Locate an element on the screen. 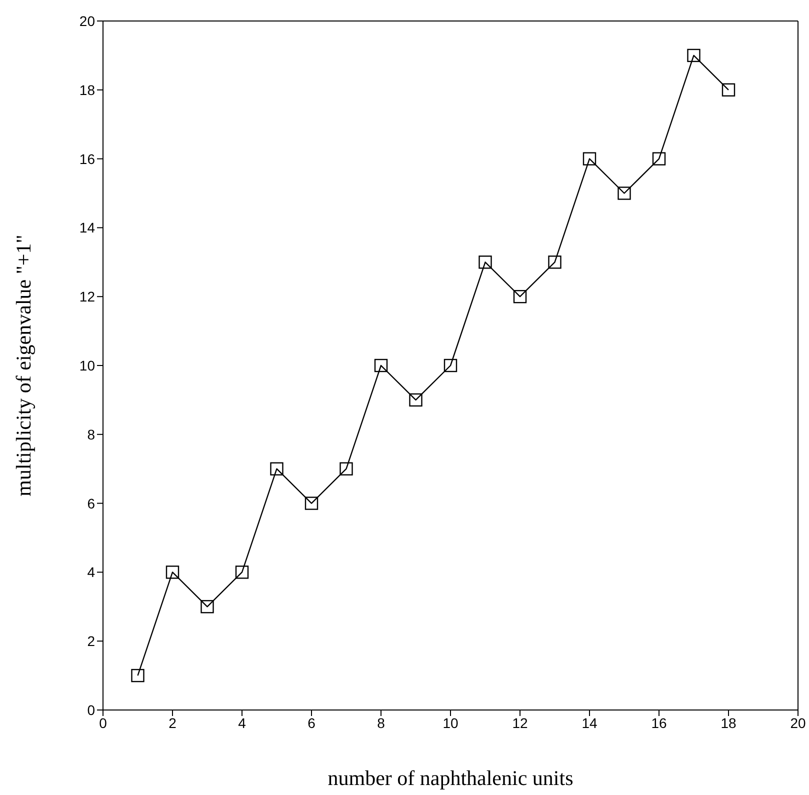 The width and height of the screenshot is (809, 795). x-tick-label: 2 is located at coordinates (172, 722).